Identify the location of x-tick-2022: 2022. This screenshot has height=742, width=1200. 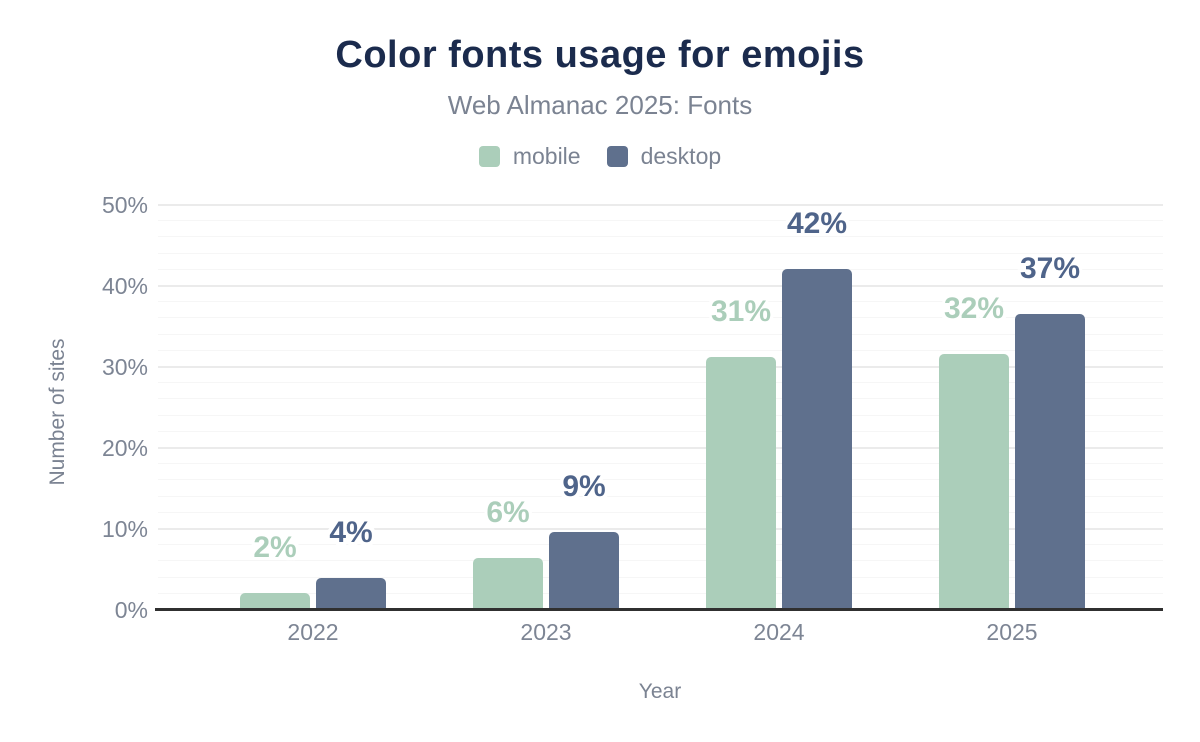
(313, 632).